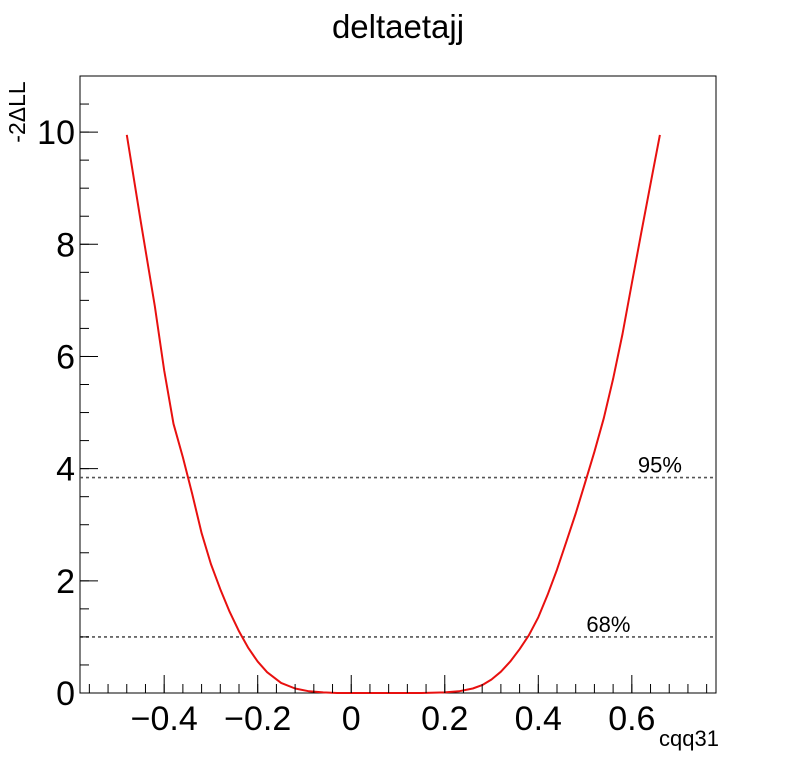  What do you see at coordinates (164, 719) in the screenshot?
I see `x-tick-label: −0.4` at bounding box center [164, 719].